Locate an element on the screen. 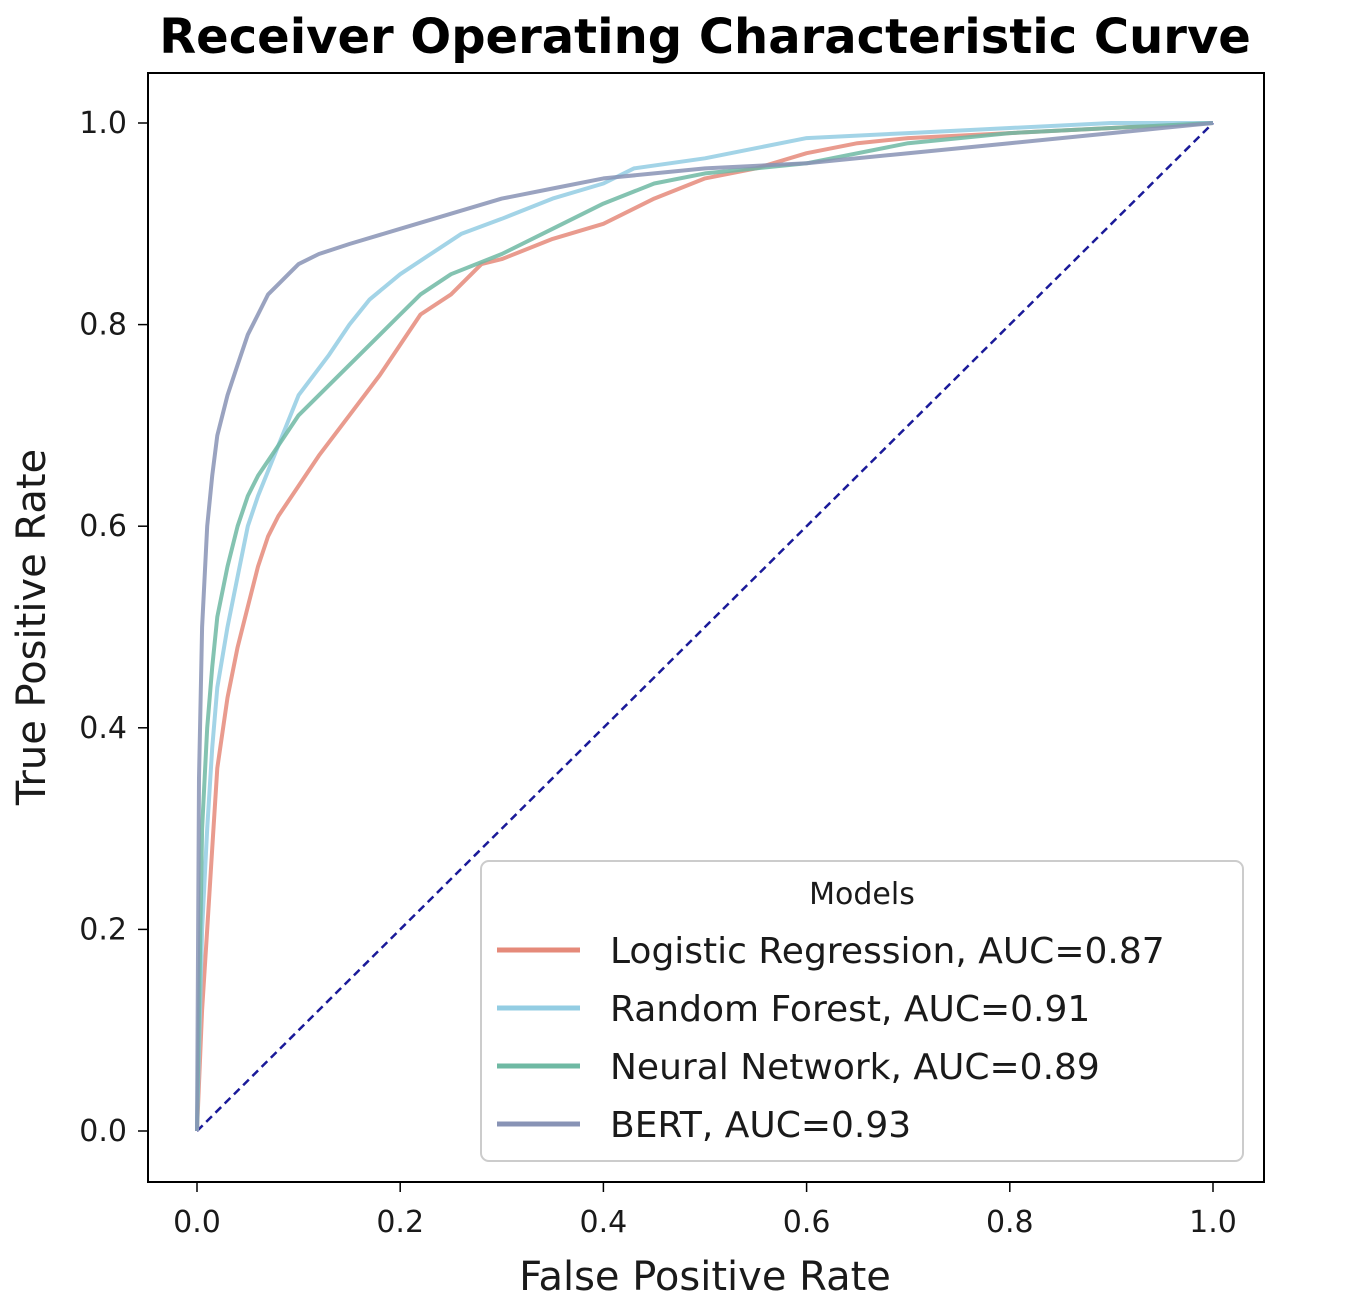  y-tick-label: 0.0 is located at coordinates (103, 1131).